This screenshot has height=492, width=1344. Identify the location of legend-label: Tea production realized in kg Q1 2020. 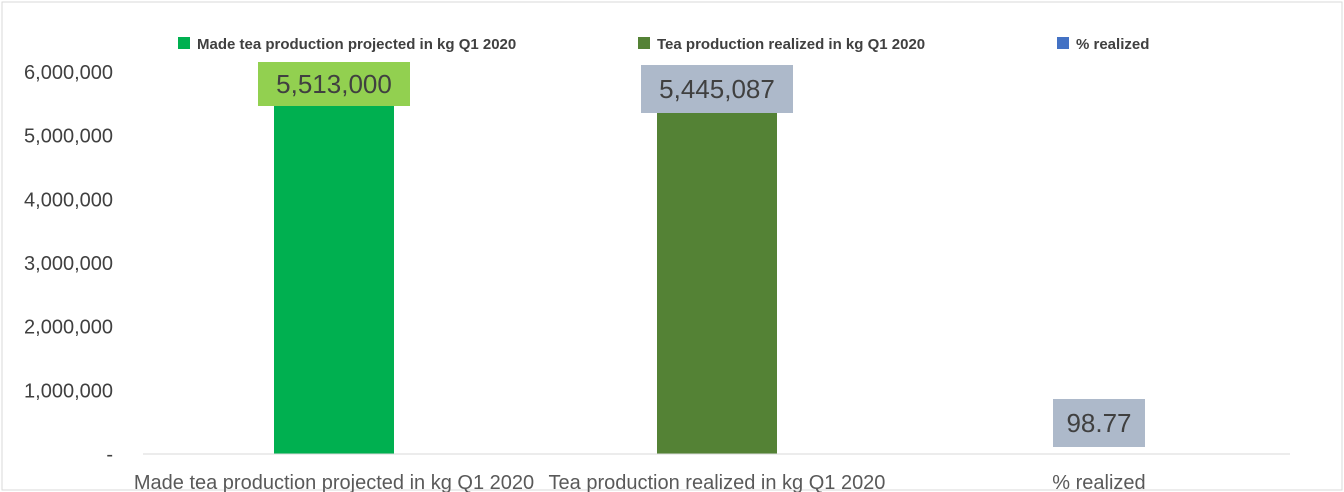
(791, 44).